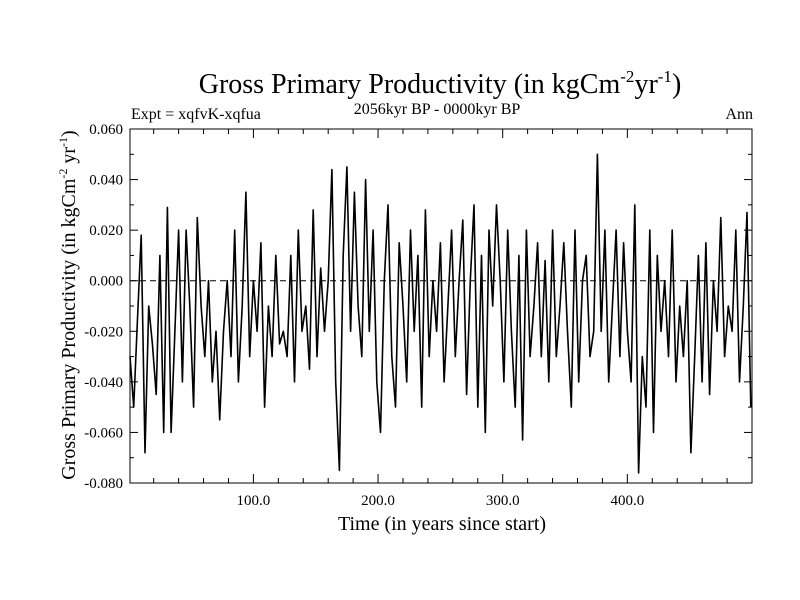 Image resolution: width=800 pixels, height=600 pixels. Describe the element at coordinates (442, 524) in the screenshot. I see `x-axis-label: Time (in years since start)` at that location.